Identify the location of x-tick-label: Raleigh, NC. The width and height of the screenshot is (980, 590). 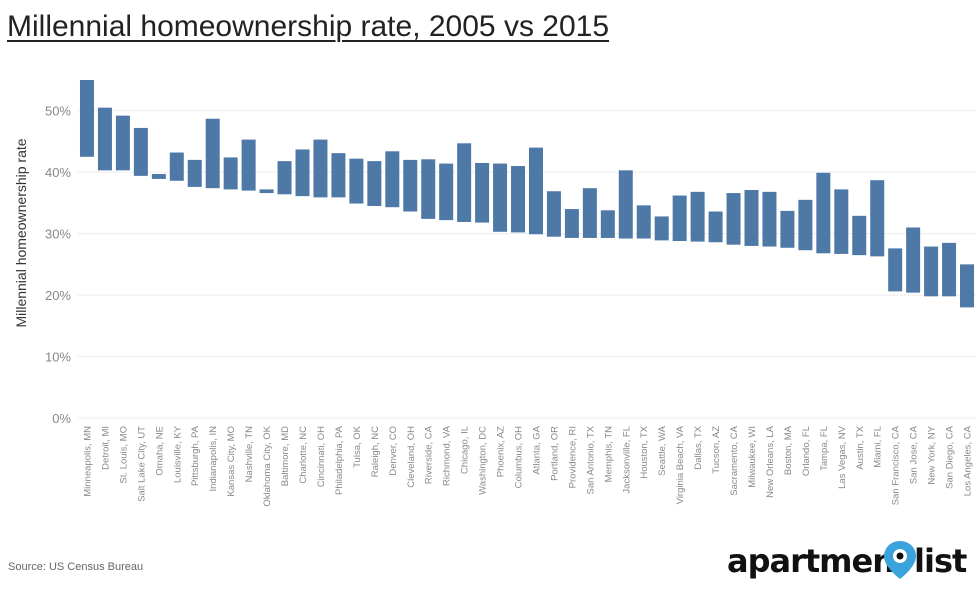
(375, 451).